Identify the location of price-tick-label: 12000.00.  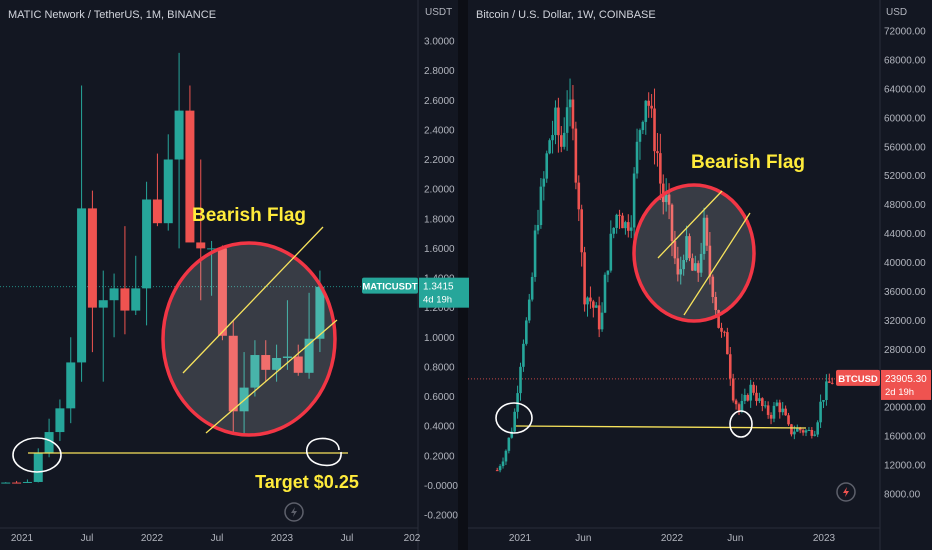
(905, 466).